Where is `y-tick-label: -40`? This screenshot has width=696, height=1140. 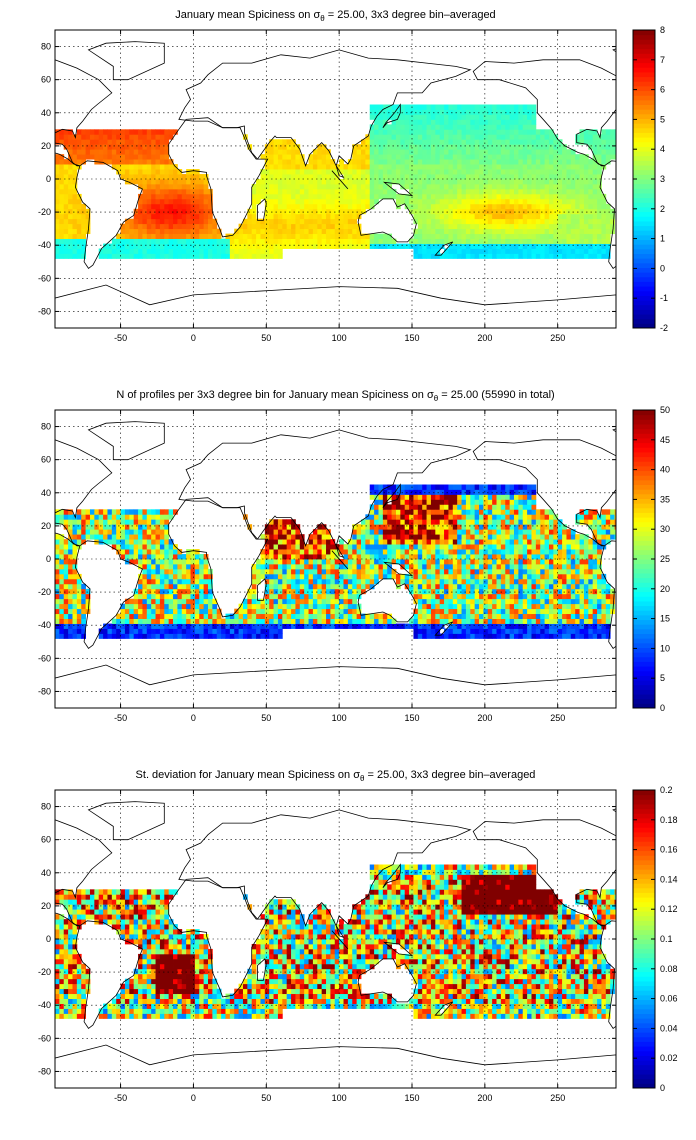 y-tick-label: -40 is located at coordinates (44, 245).